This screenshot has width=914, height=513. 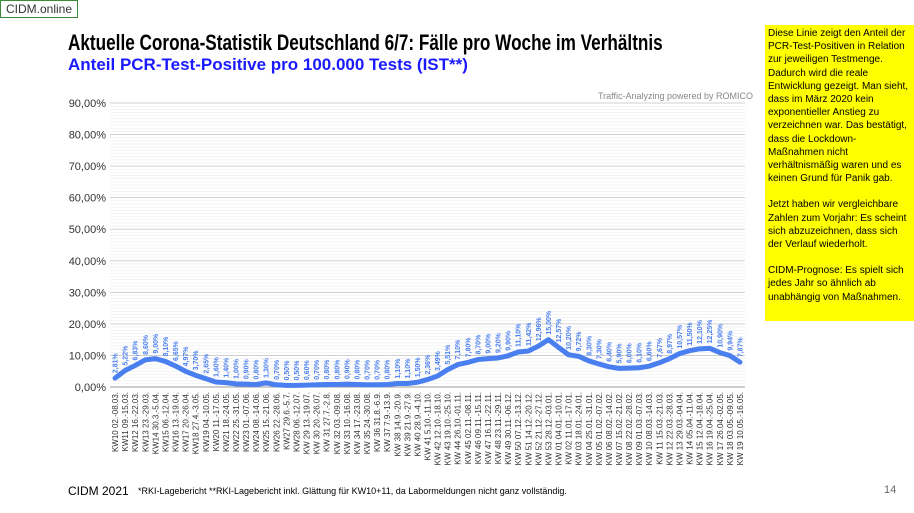 What do you see at coordinates (700, 331) in the screenshot?
I see `data-label: 12,10%` at bounding box center [700, 331].